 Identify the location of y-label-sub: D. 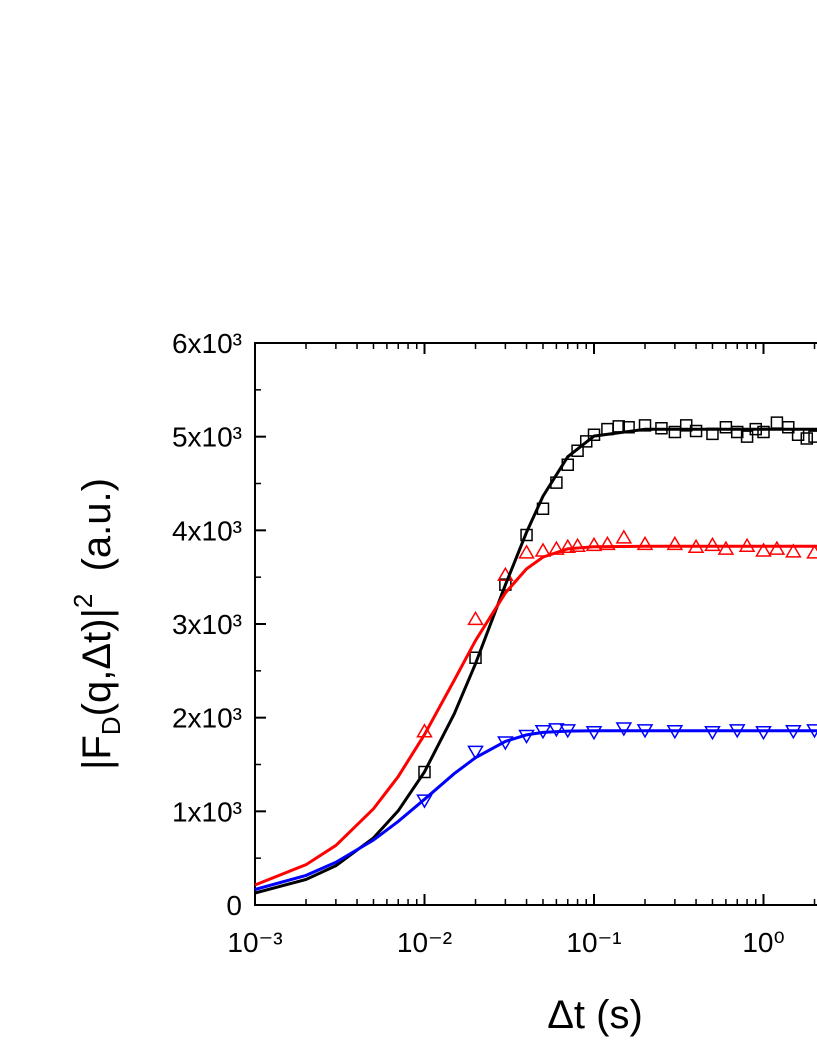
(111, 725).